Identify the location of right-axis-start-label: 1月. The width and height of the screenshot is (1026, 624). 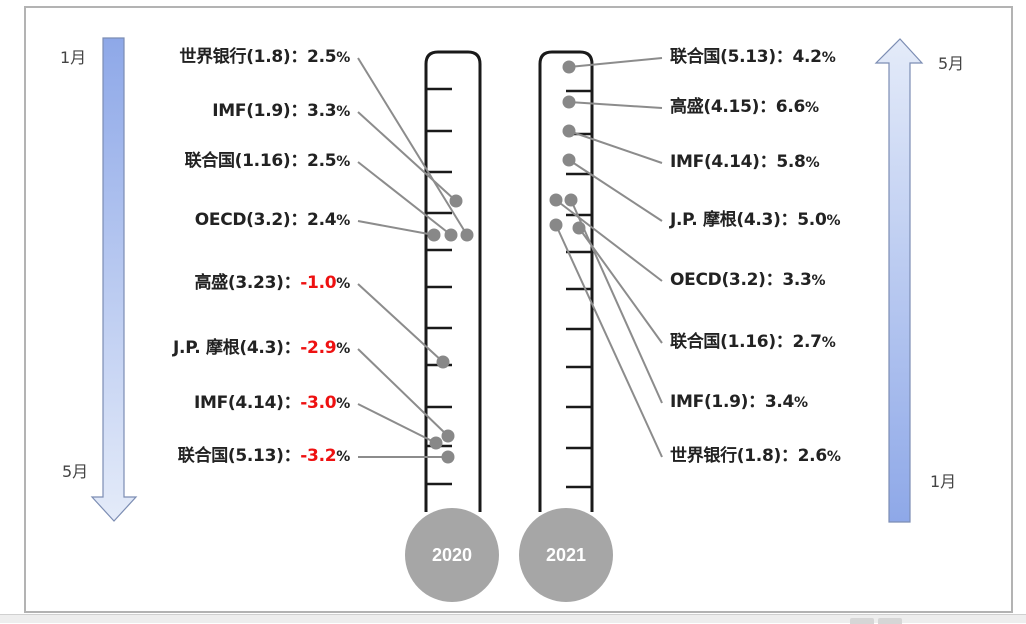
(943, 481).